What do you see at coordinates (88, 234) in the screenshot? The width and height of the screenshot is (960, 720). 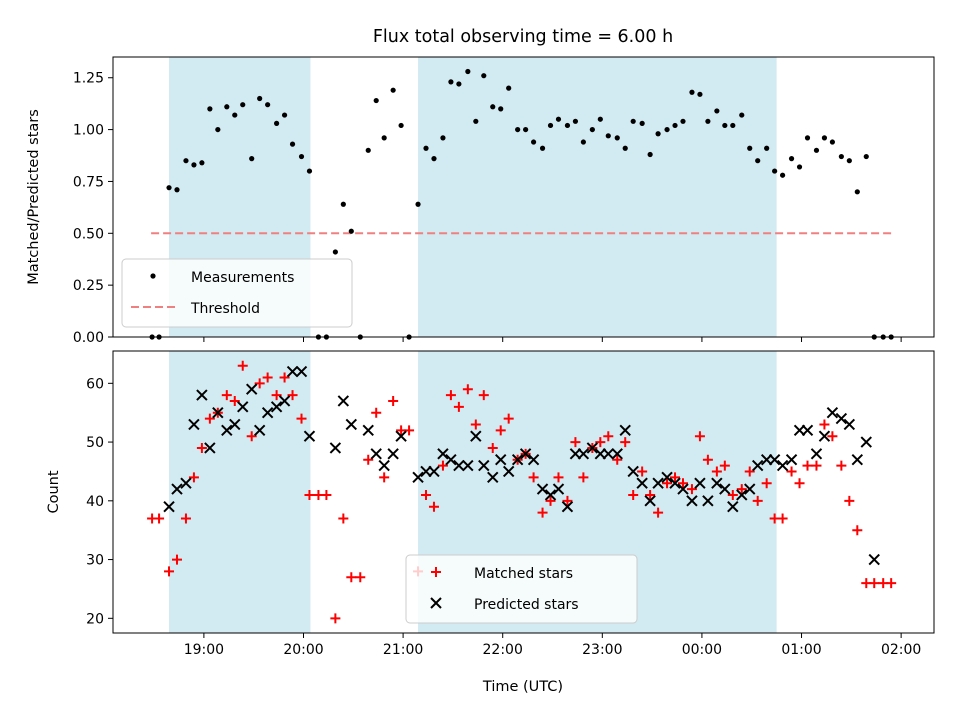 I see `y-tick-label: 0.50` at bounding box center [88, 234].